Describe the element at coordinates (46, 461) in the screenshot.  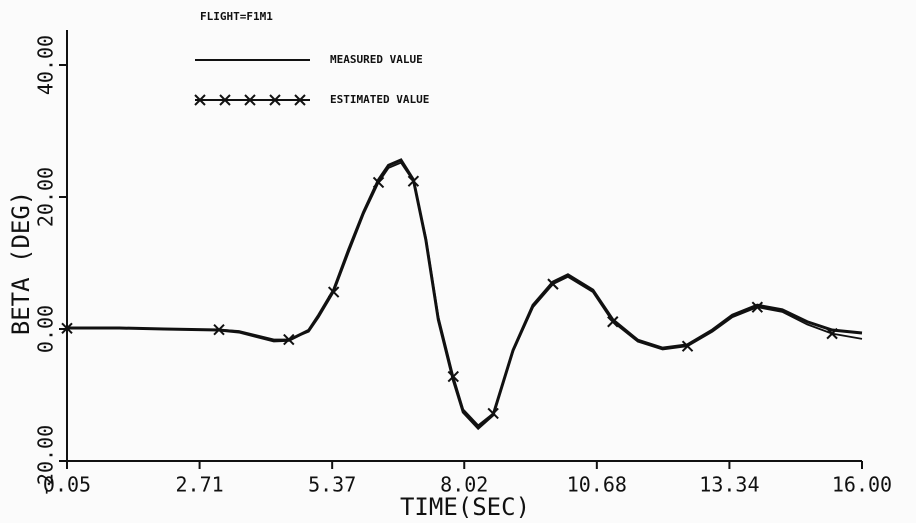
I see `y-tick-label: -20.00` at that location.